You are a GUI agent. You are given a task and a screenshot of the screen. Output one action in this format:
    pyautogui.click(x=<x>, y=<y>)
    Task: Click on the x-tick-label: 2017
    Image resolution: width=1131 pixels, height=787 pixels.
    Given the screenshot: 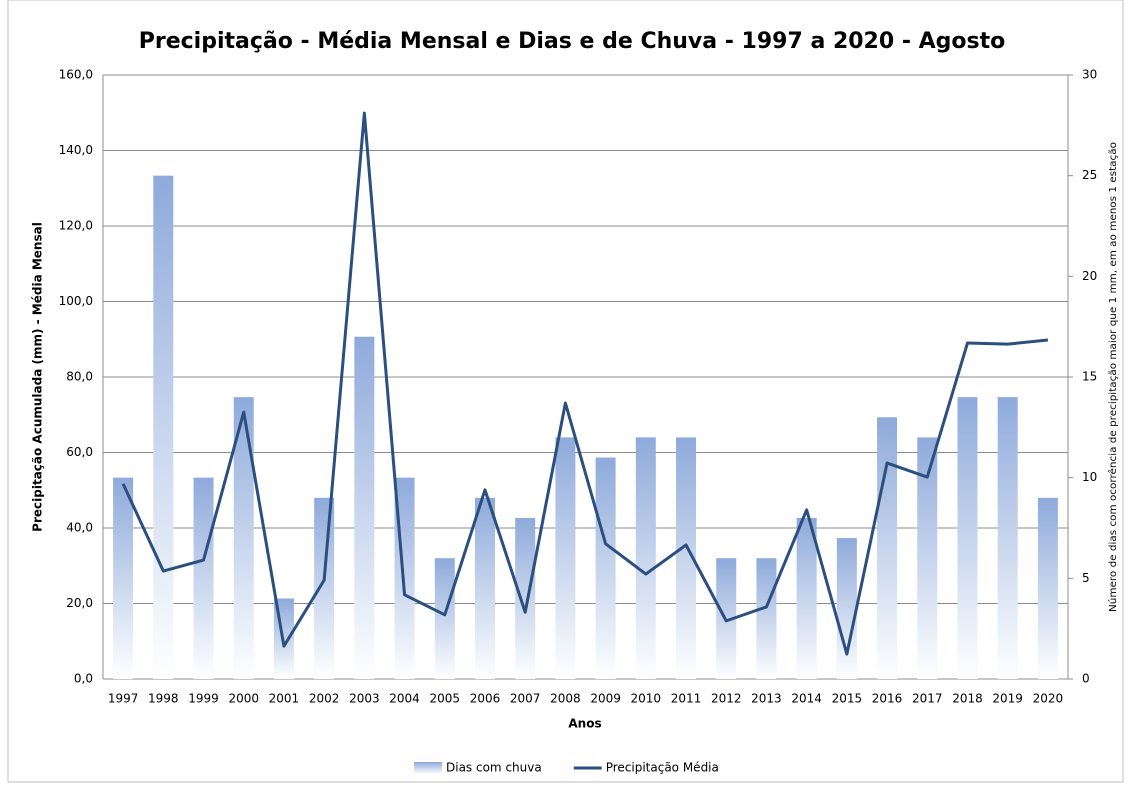 What is the action you would take?
    pyautogui.click(x=927, y=699)
    